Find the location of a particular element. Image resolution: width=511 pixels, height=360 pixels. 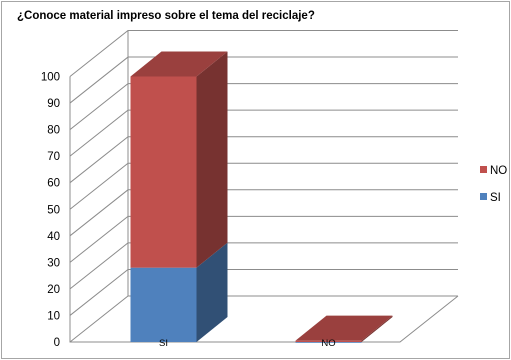

legend-swatch-no is located at coordinates (483, 169).